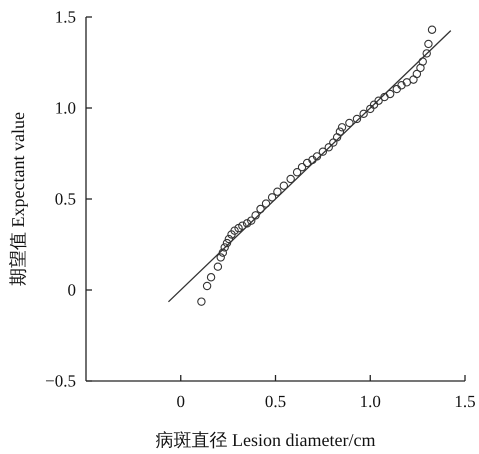 Image resolution: width=479 pixels, height=454 pixels. Describe the element at coordinates (65, 108) in the screenshot. I see `y-tick-label: 1.0` at that location.